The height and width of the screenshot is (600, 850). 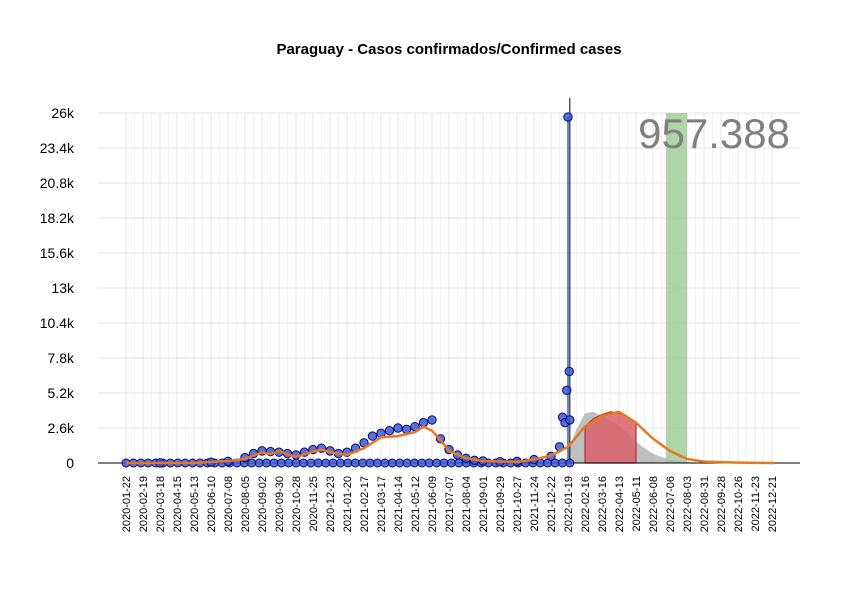 I want to click on x-tick-label: 2022-12-21, so click(x=773, y=504).